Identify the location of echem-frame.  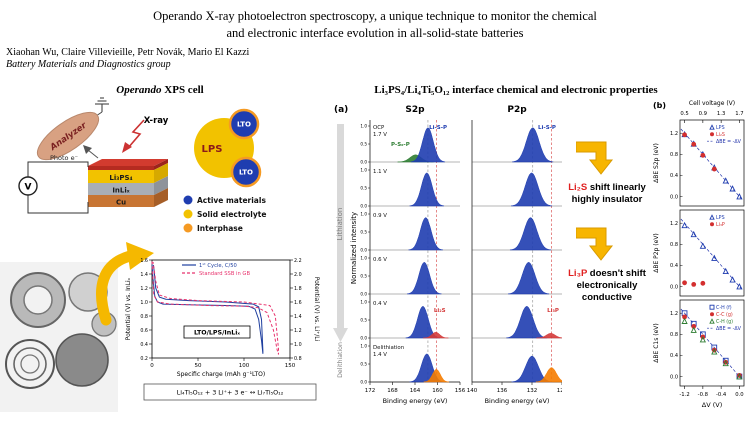
(221, 309).